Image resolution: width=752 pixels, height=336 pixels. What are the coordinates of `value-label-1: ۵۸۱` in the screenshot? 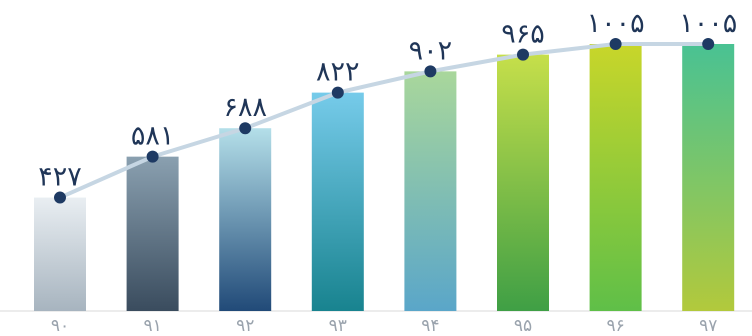 It's located at (153, 136).